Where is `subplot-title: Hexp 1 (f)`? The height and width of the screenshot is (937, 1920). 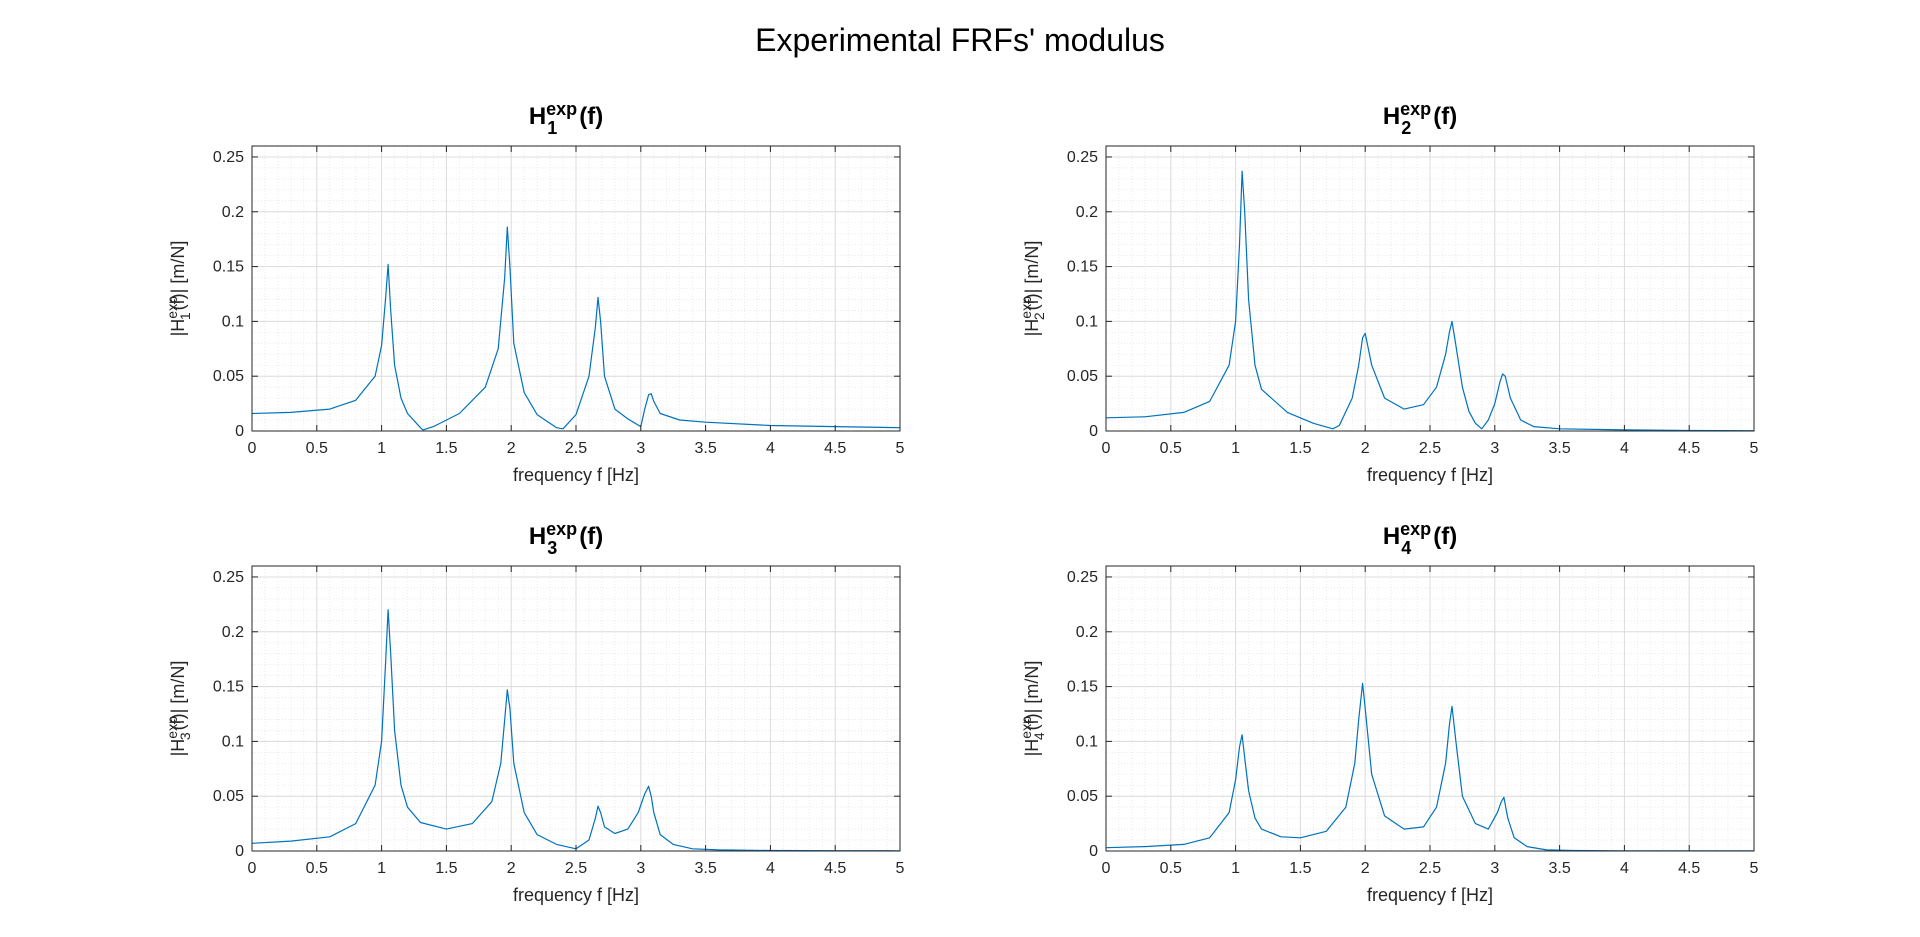 subplot-title: Hexp 1 (f) is located at coordinates (566, 118).